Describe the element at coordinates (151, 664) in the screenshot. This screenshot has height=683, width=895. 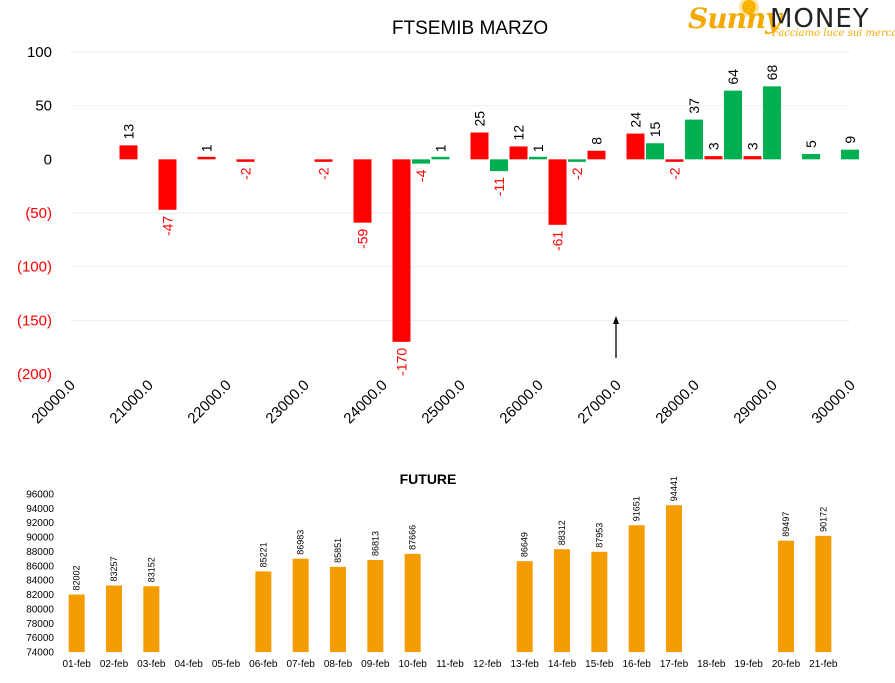
I see `chart2-xtick-label: 03-feb` at that location.